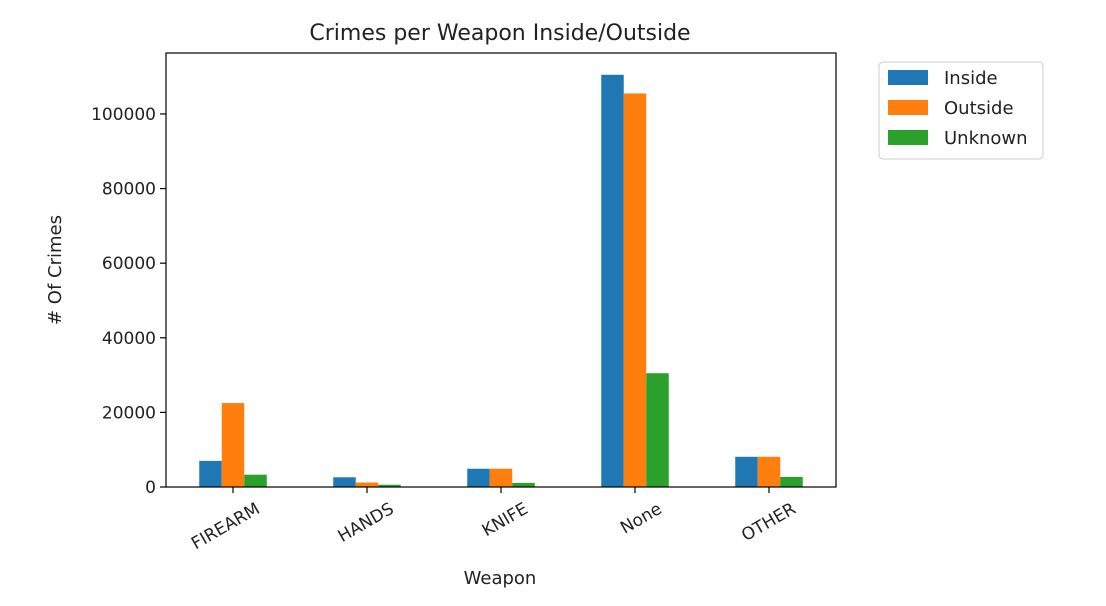 This screenshot has width=1106, height=606. I want to click on y-tick-label: 40000, so click(129, 339).